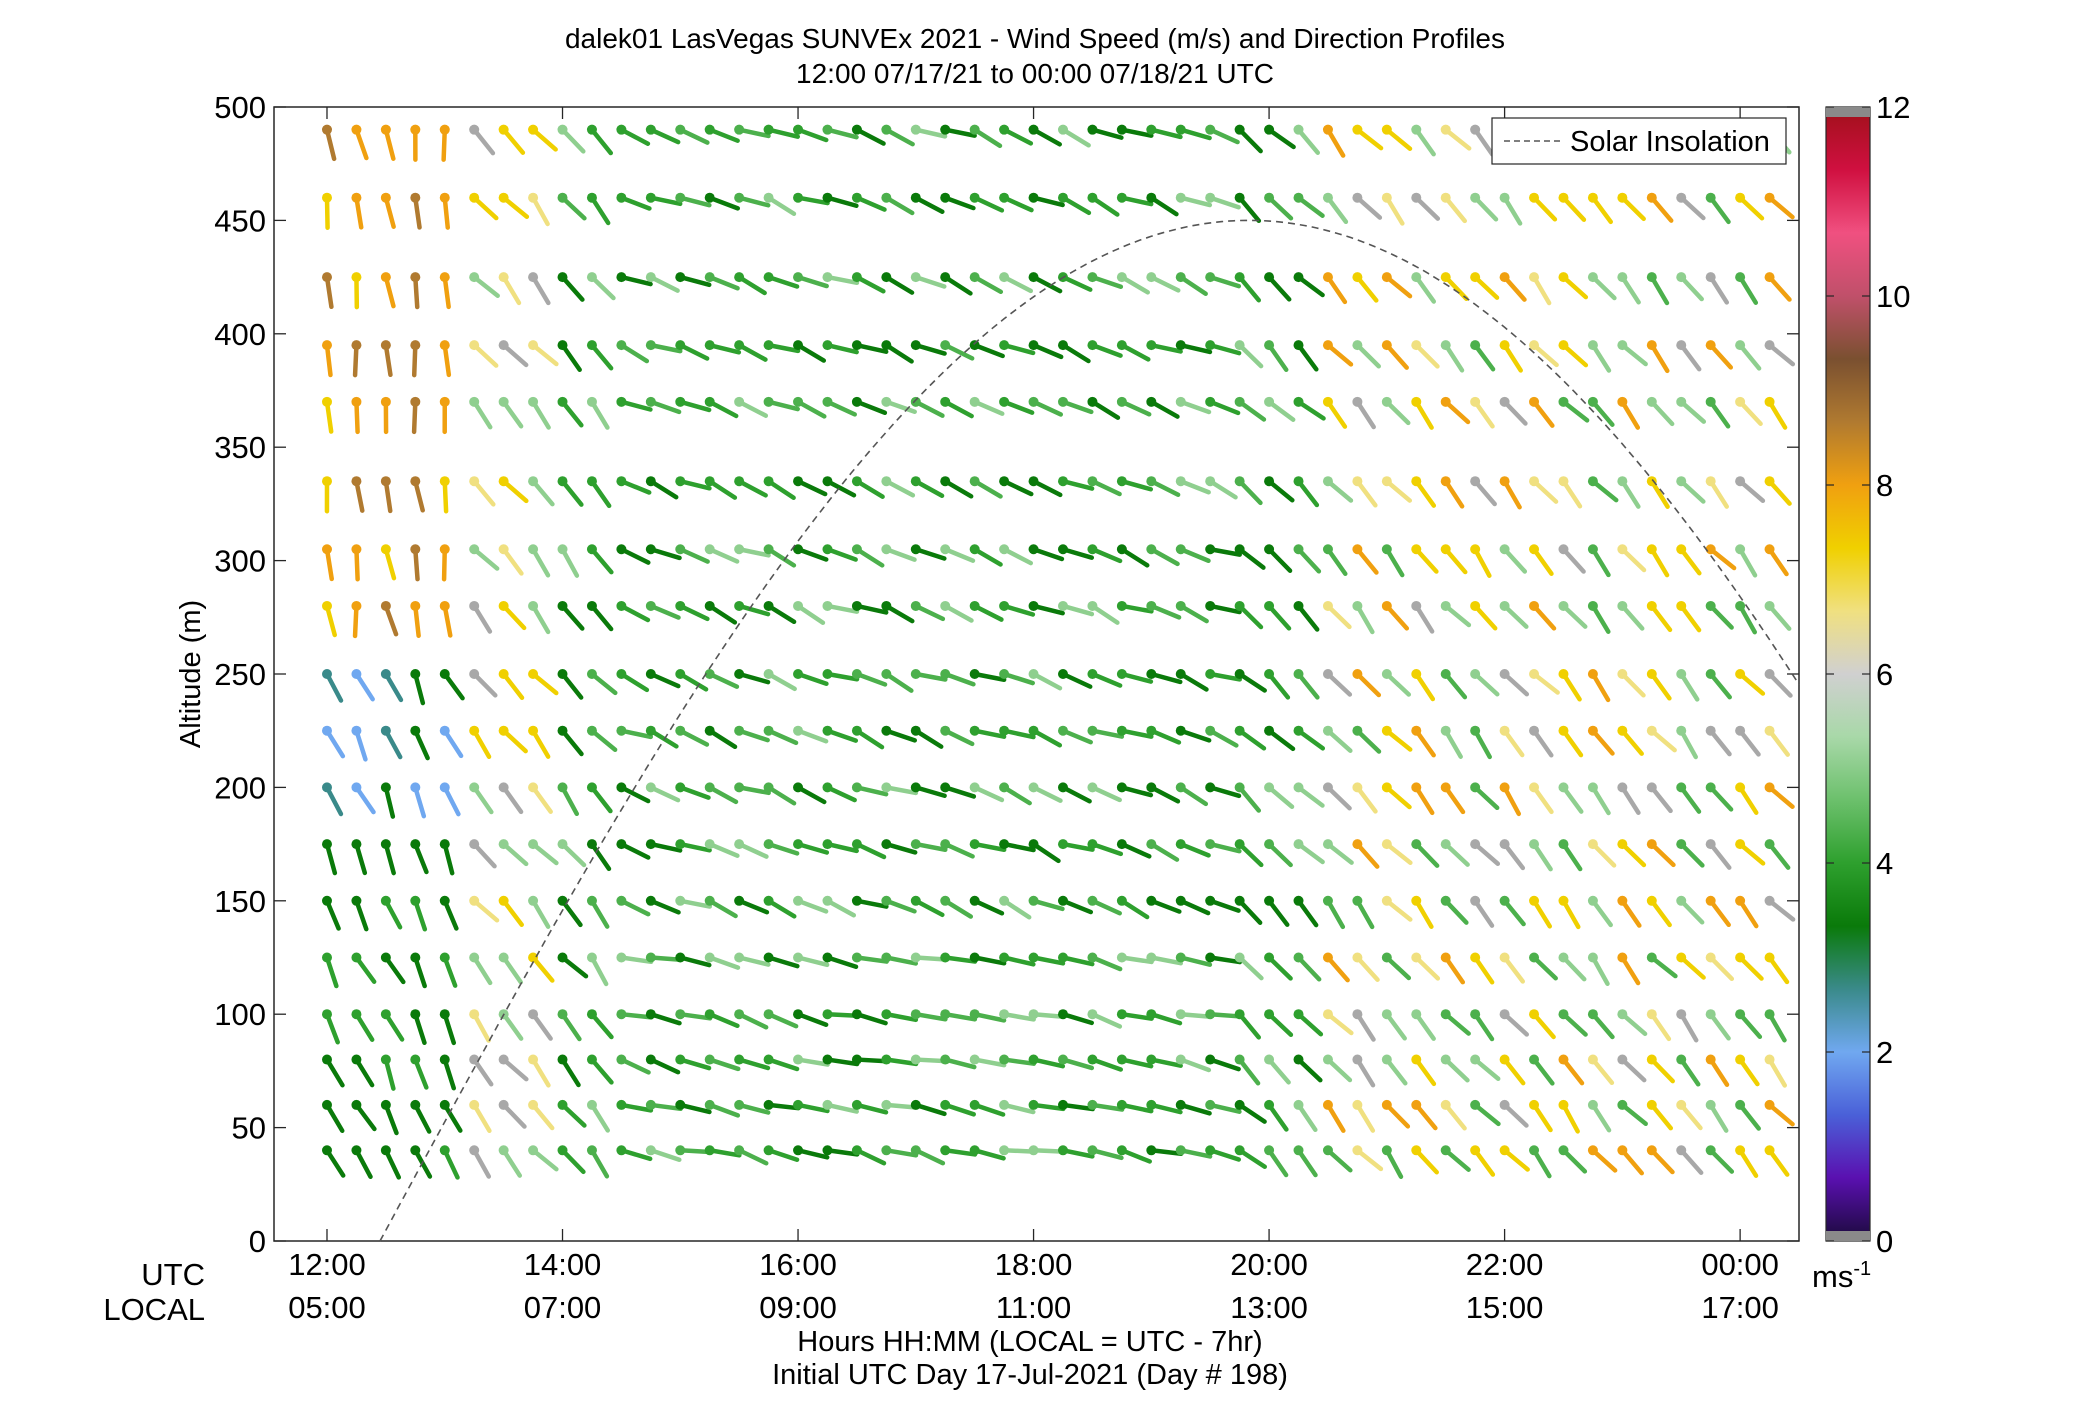 The height and width of the screenshot is (1425, 2098). Describe the element at coordinates (1841, 1276) in the screenshot. I see `colorbar-unit: ms-1` at that location.